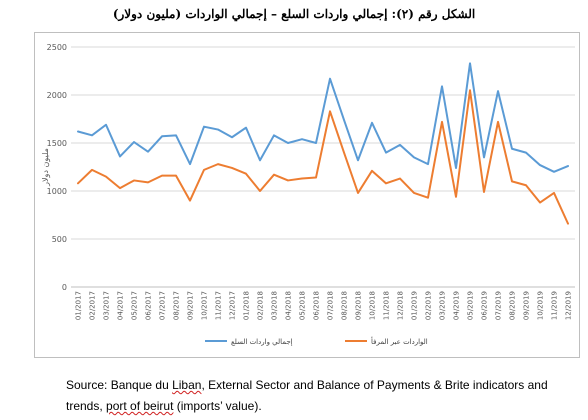 The height and width of the screenshot is (420, 588). I want to click on x-tick-label: 03/2017, so click(107, 305).